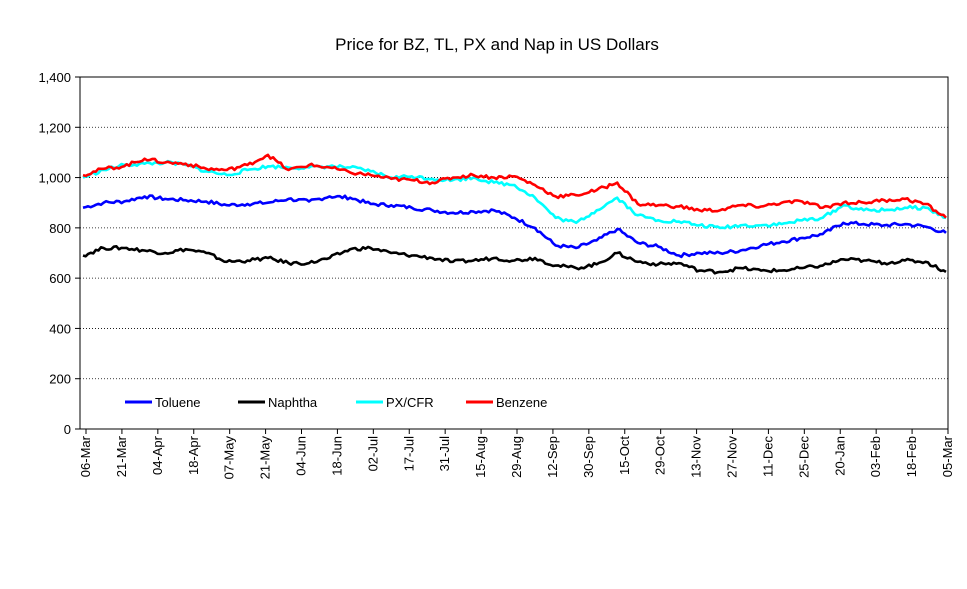 This screenshot has height=589, width=967. What do you see at coordinates (60, 278) in the screenshot?
I see `y-tick-label: 600` at bounding box center [60, 278].